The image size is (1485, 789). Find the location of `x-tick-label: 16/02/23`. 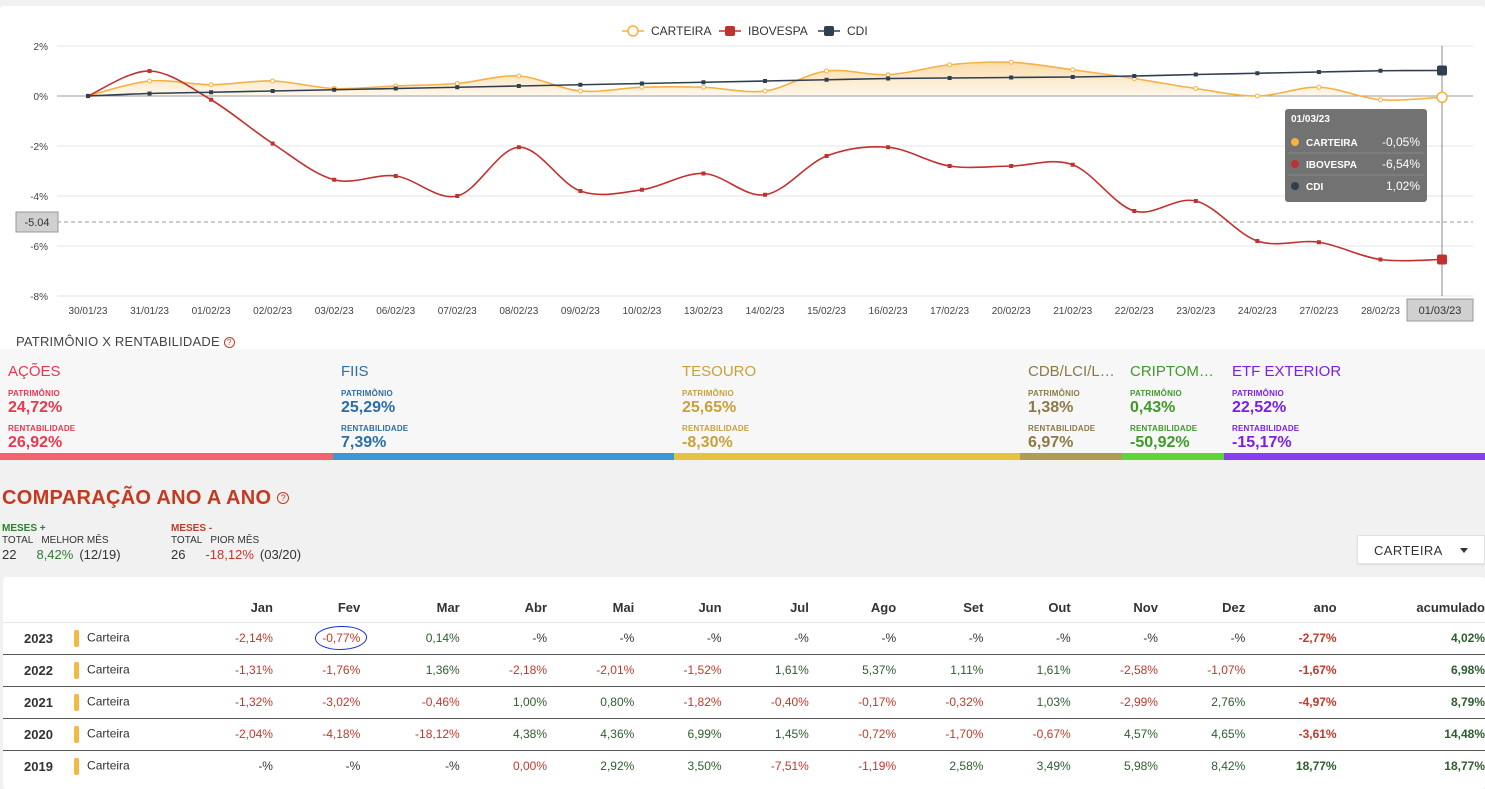

x-tick-label: 16/02/23 is located at coordinates (888, 311).